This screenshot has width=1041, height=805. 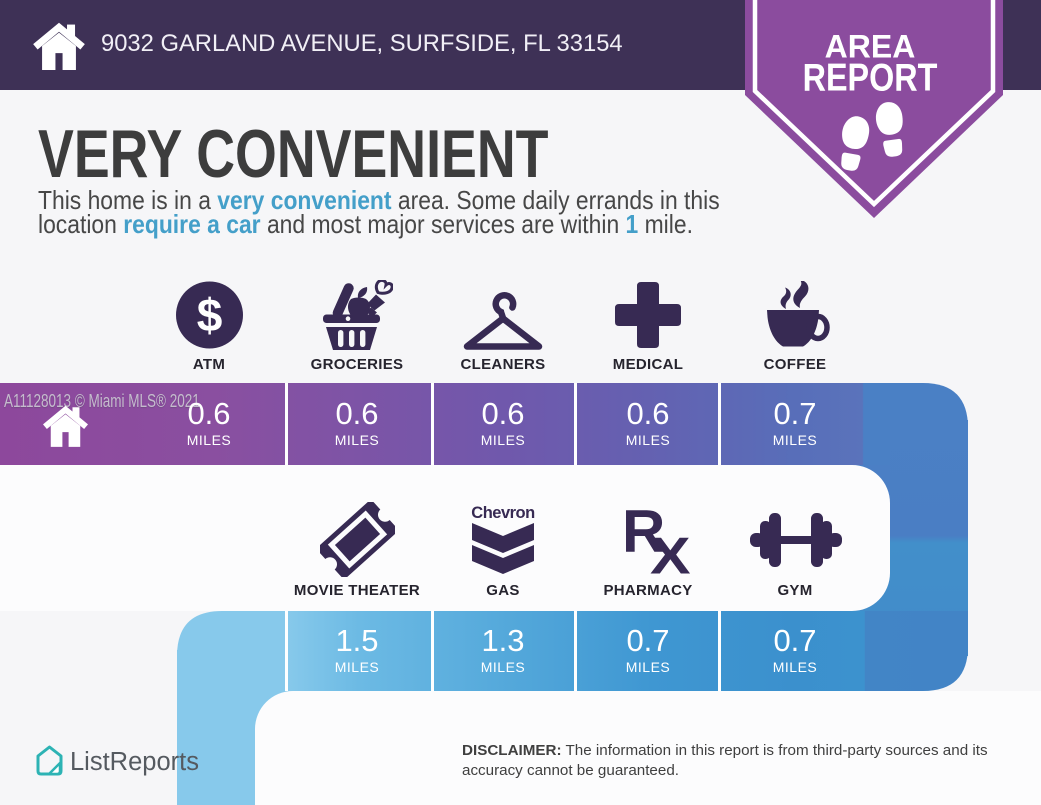 What do you see at coordinates (870, 47) in the screenshot?
I see `svg-text: AREA` at bounding box center [870, 47].